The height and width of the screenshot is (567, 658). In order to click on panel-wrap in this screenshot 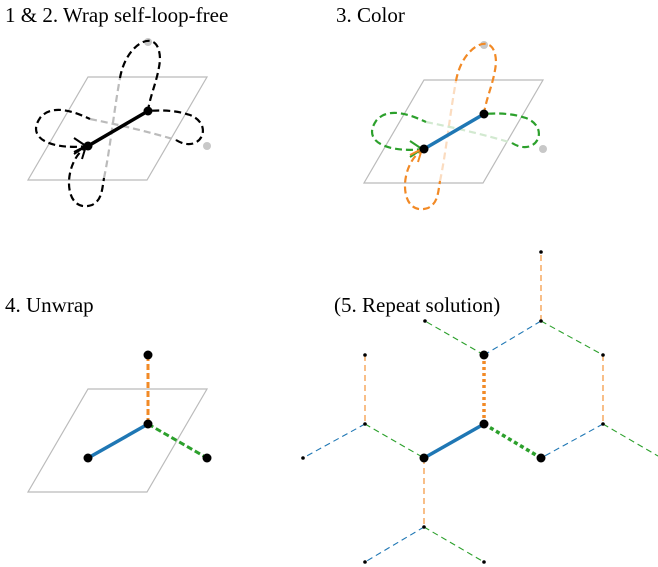, I will do `click(118, 123)`.